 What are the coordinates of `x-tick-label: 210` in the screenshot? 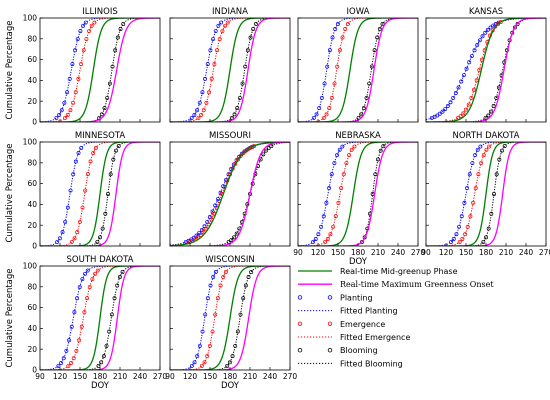 It's located at (250, 376).